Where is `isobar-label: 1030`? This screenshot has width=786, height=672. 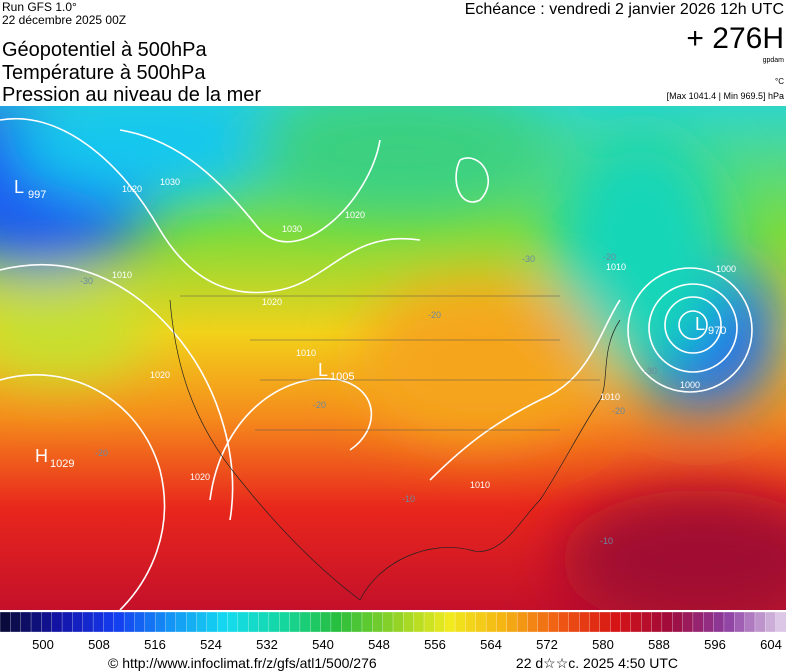 isobar-label: 1030 is located at coordinates (292, 229).